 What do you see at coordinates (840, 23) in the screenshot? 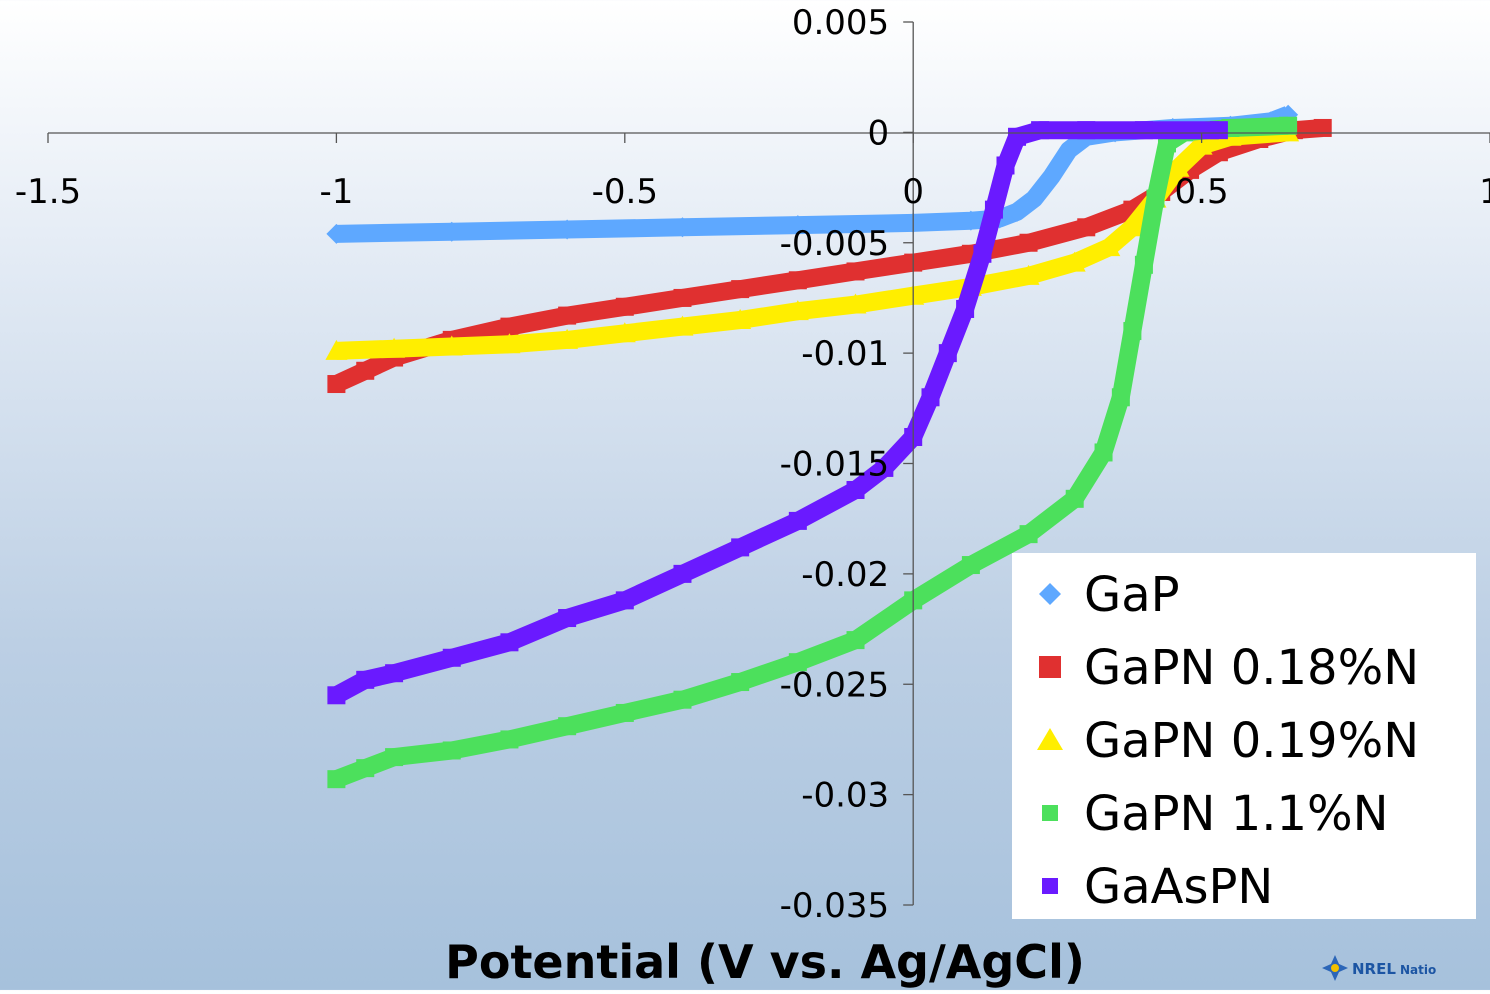
I see `y-tick-label: 0.005` at bounding box center [840, 23].